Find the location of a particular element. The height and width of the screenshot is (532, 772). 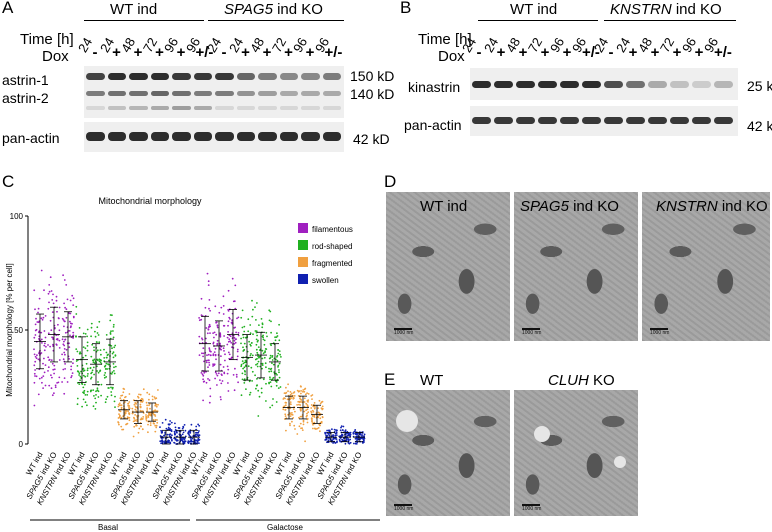

dox-value-8: + is located at coordinates (267, 52).